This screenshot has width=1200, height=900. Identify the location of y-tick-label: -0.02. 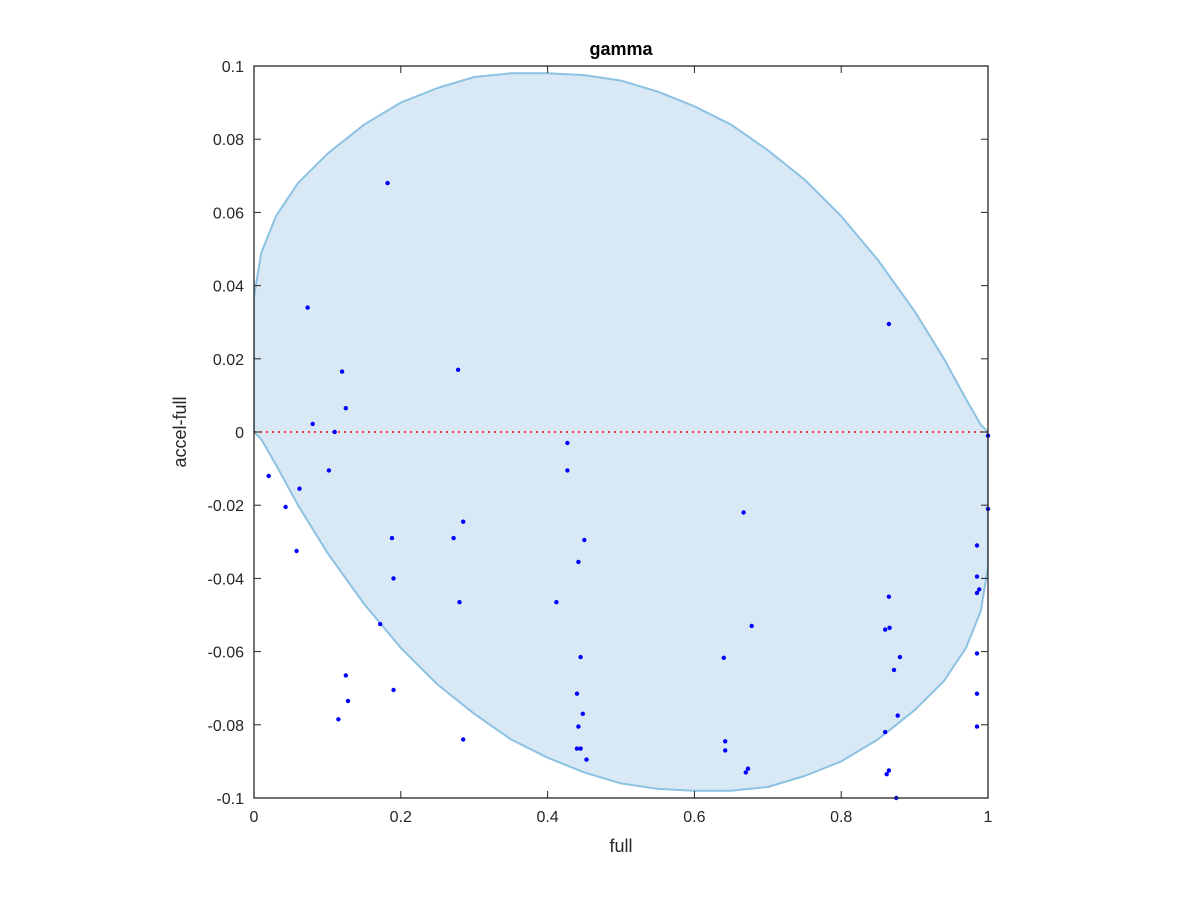
(226, 506).